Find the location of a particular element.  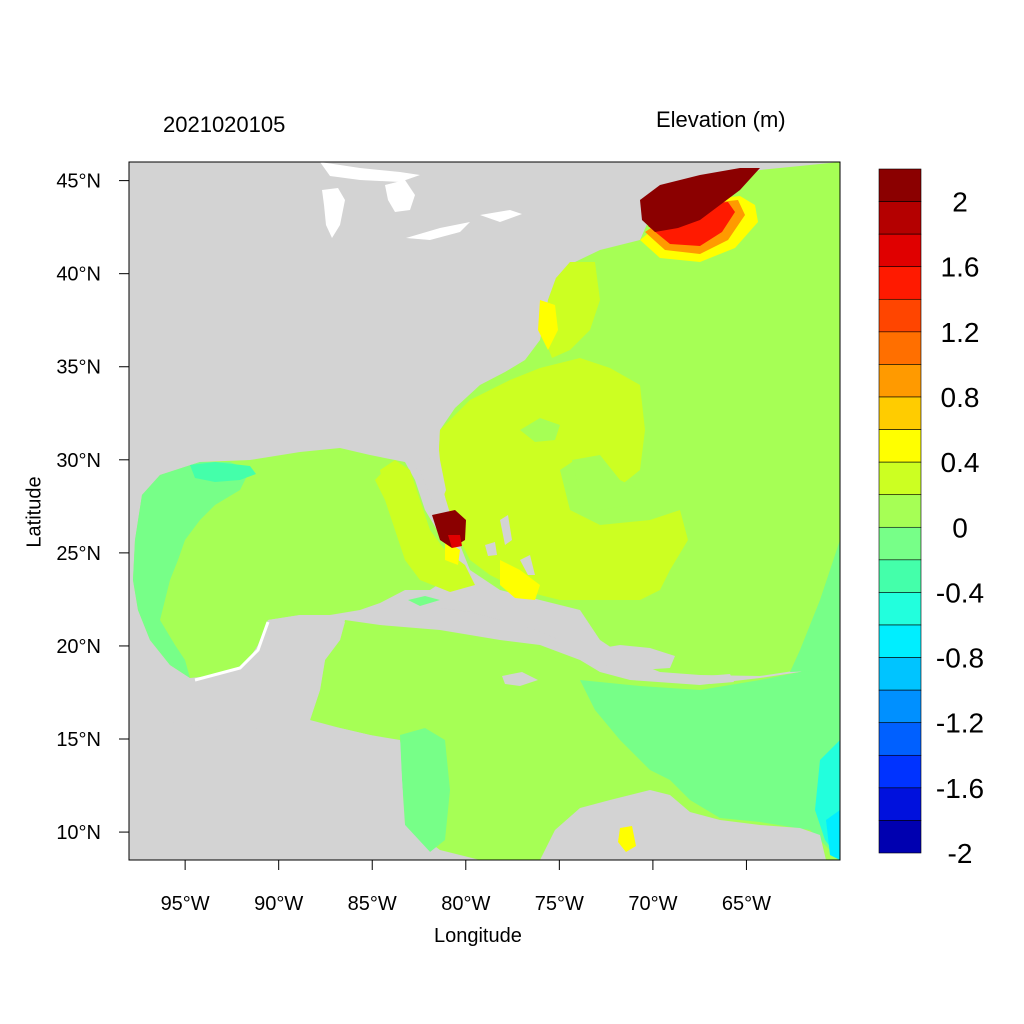

caribbean-west-negative is located at coordinates (425, 790).